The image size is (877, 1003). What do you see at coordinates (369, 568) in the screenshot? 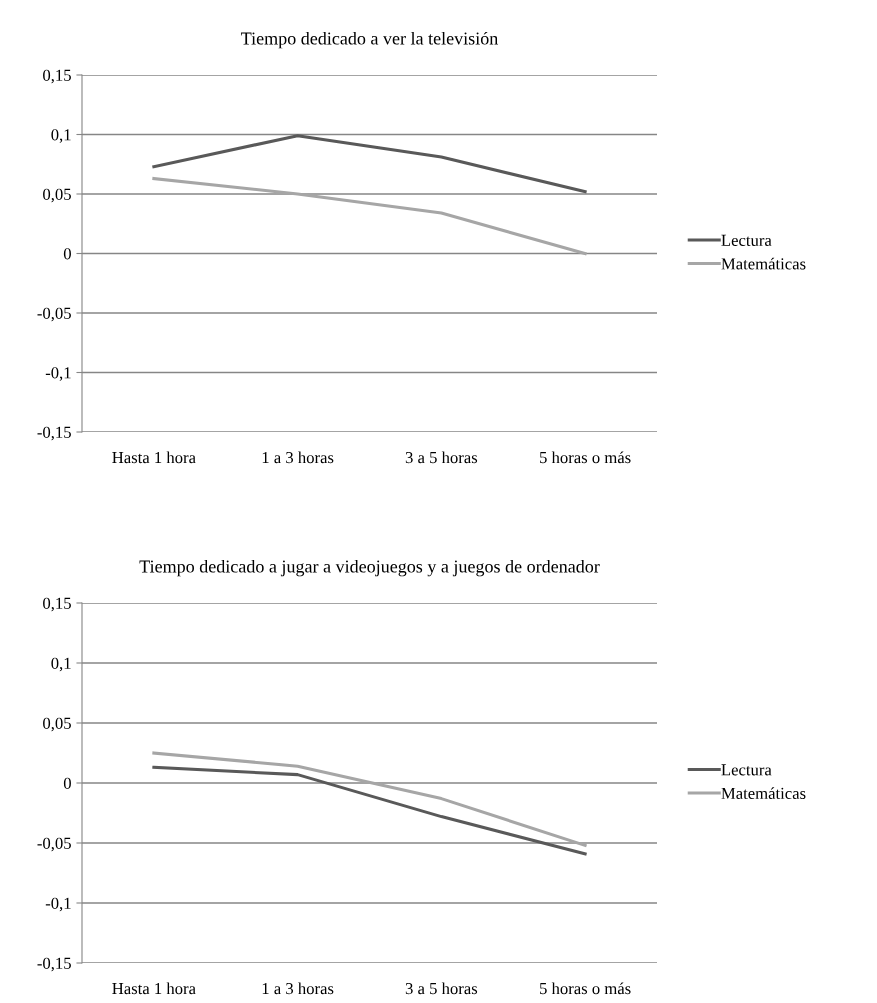
I see `chart-title: Tiempo dedicado a jugar a videojuegos y a juegos de ordenador` at bounding box center [369, 568].